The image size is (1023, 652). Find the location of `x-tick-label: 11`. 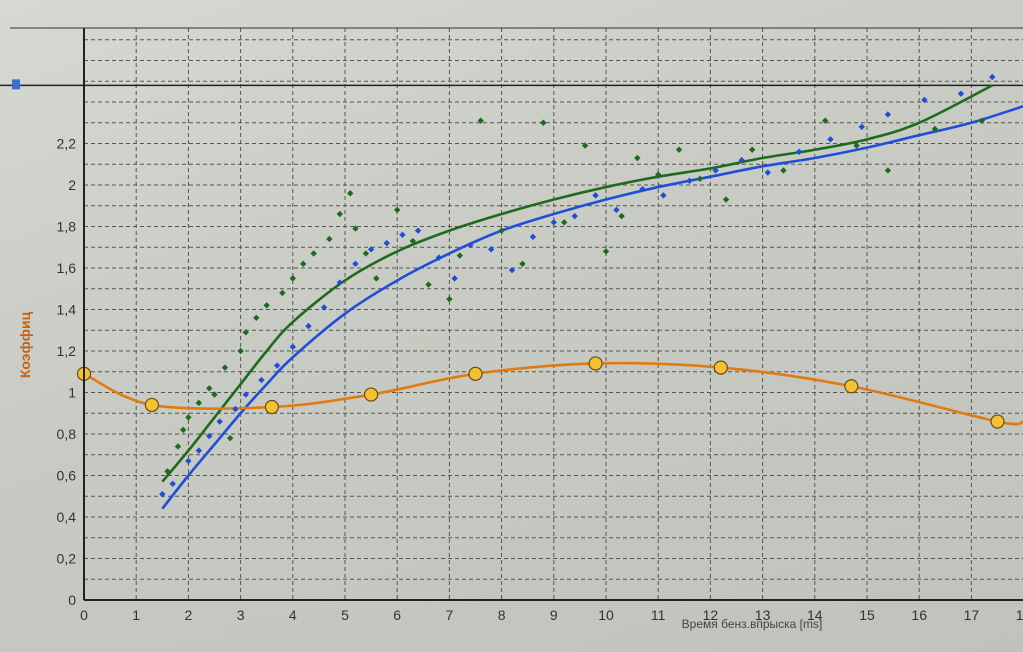

x-tick-label: 11 is located at coordinates (658, 615).